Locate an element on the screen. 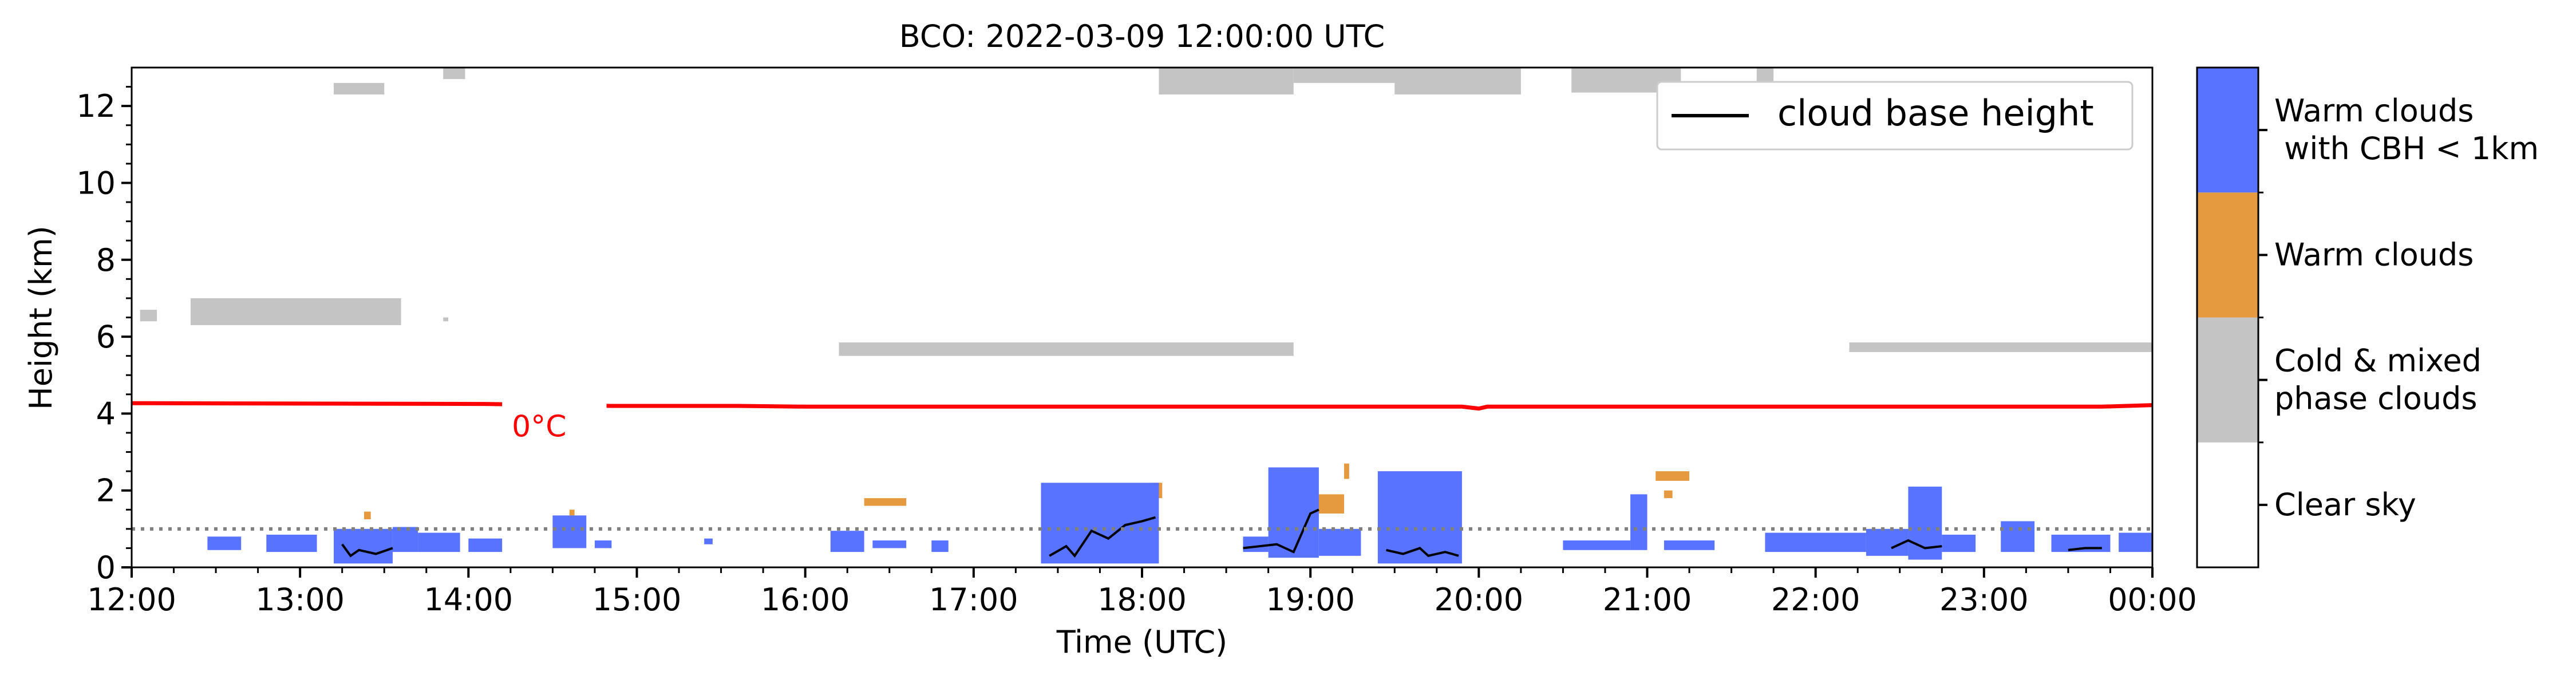 The width and height of the screenshot is (2576, 687). colorbar-frame is located at coordinates (2227, 317).